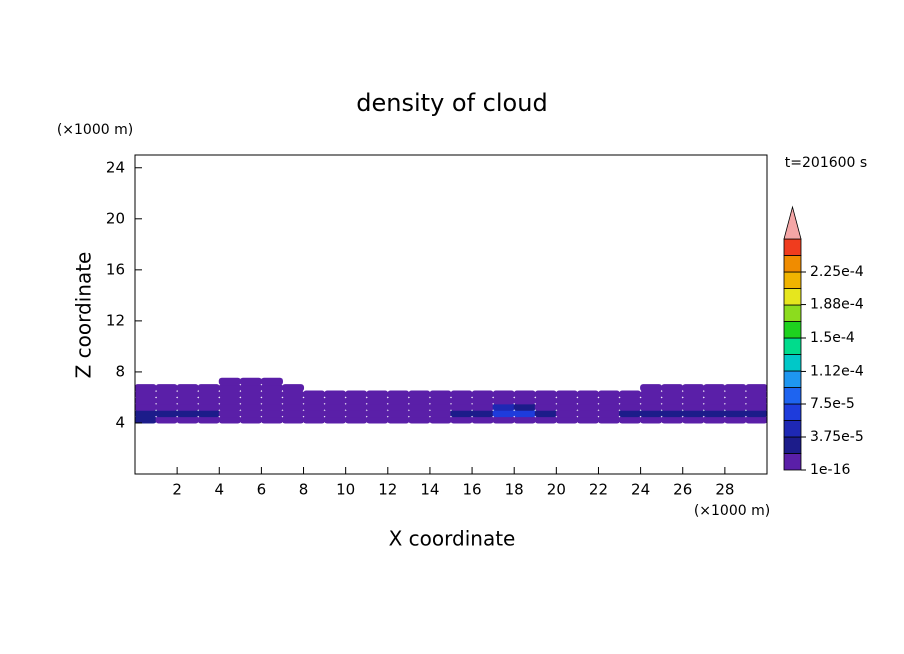  I want to click on x-tick-label: 10, so click(345, 490).